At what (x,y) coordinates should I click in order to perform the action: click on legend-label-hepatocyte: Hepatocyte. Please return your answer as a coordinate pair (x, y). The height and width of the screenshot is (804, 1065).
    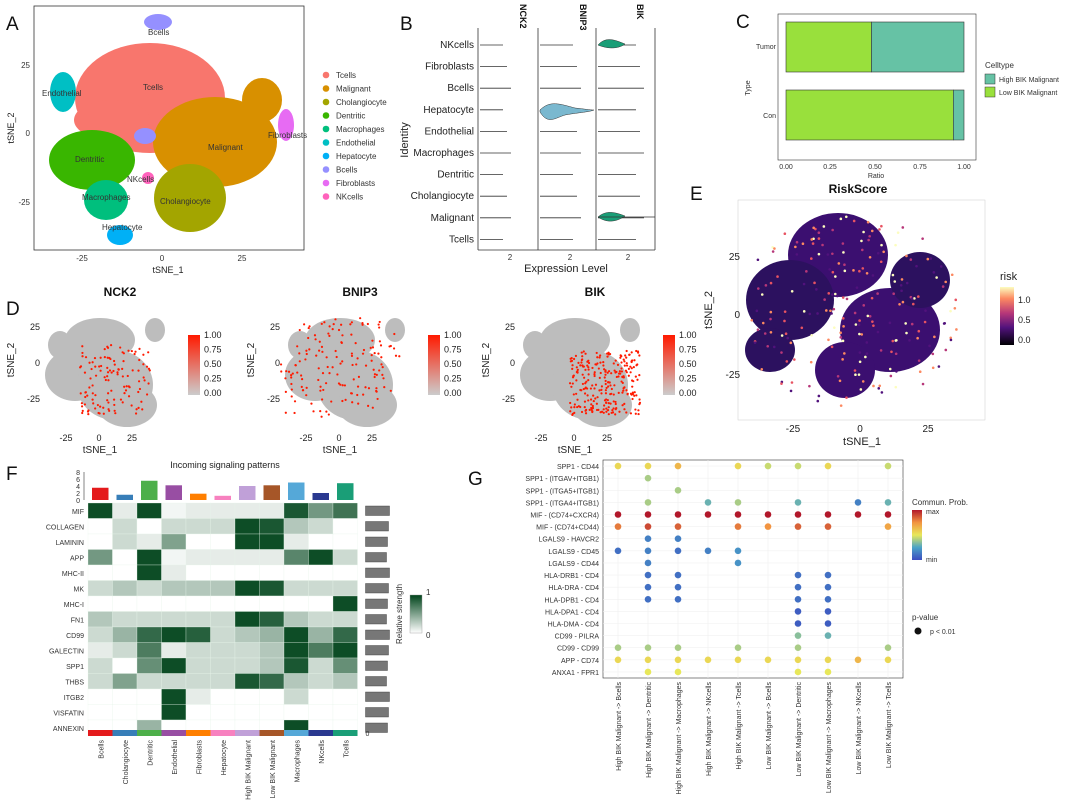
    Looking at the image, I should click on (356, 156).